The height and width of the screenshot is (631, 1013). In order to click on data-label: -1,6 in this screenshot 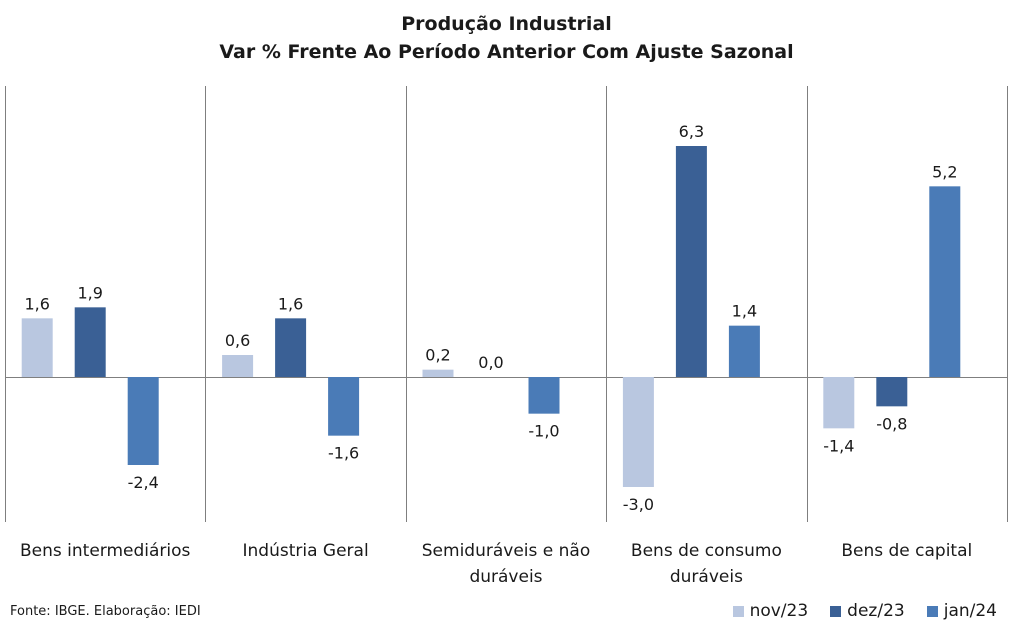, I will do `click(343, 453)`.